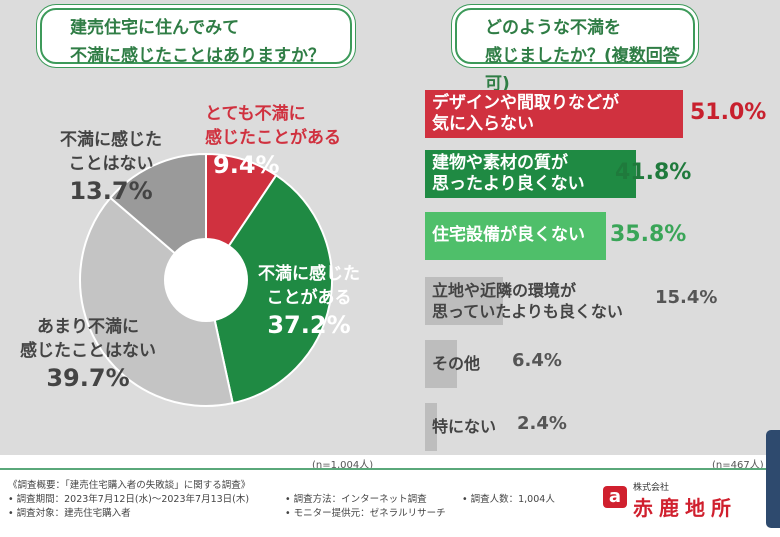  Describe the element at coordinates (309, 325) in the screenshot. I see `pie-value: 37.2%` at that location.